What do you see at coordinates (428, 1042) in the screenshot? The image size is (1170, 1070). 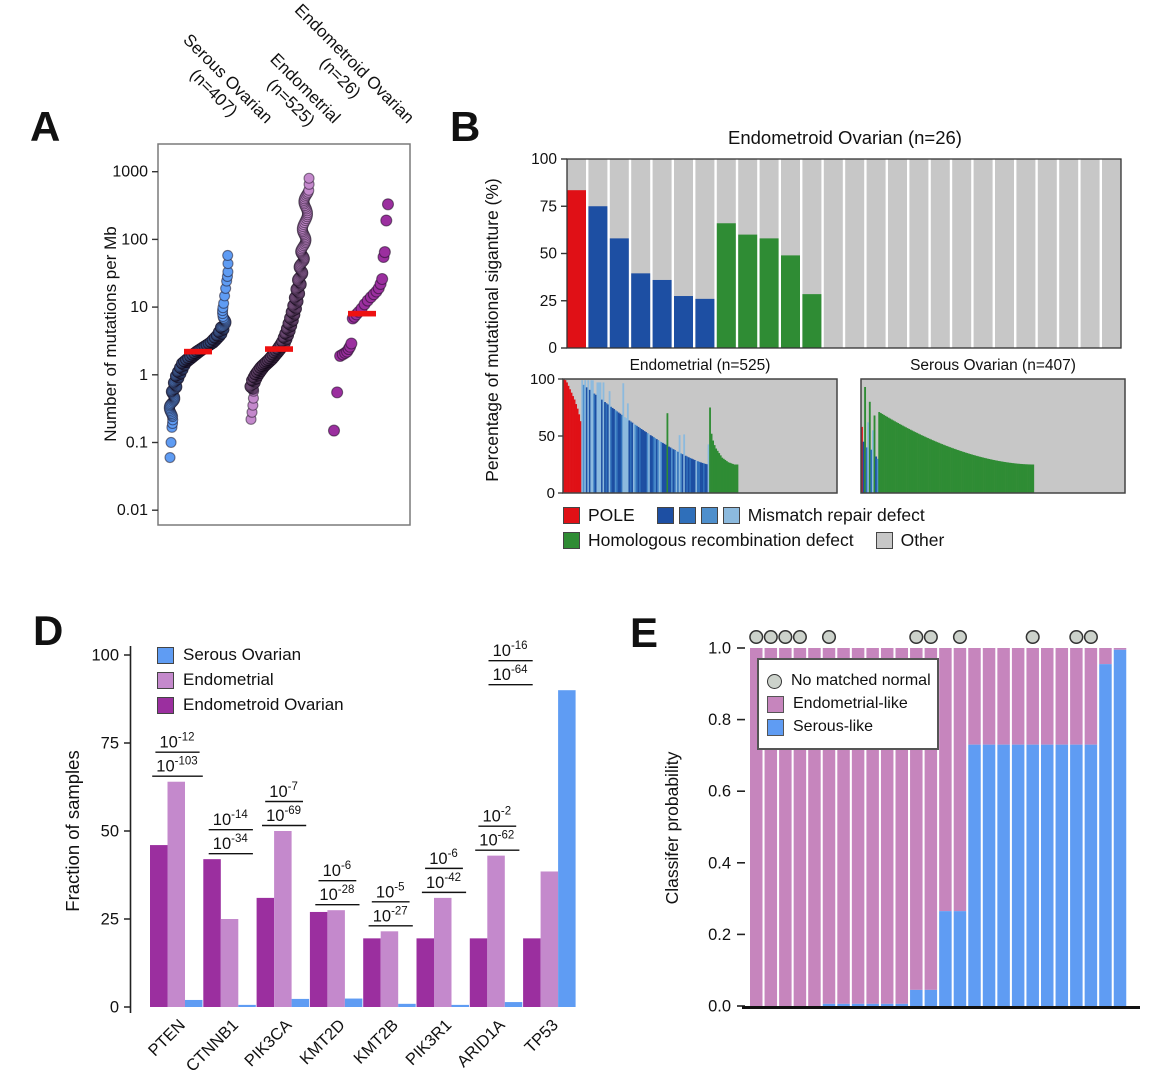 I see `svg-text: PIK3R1` at bounding box center [428, 1042].